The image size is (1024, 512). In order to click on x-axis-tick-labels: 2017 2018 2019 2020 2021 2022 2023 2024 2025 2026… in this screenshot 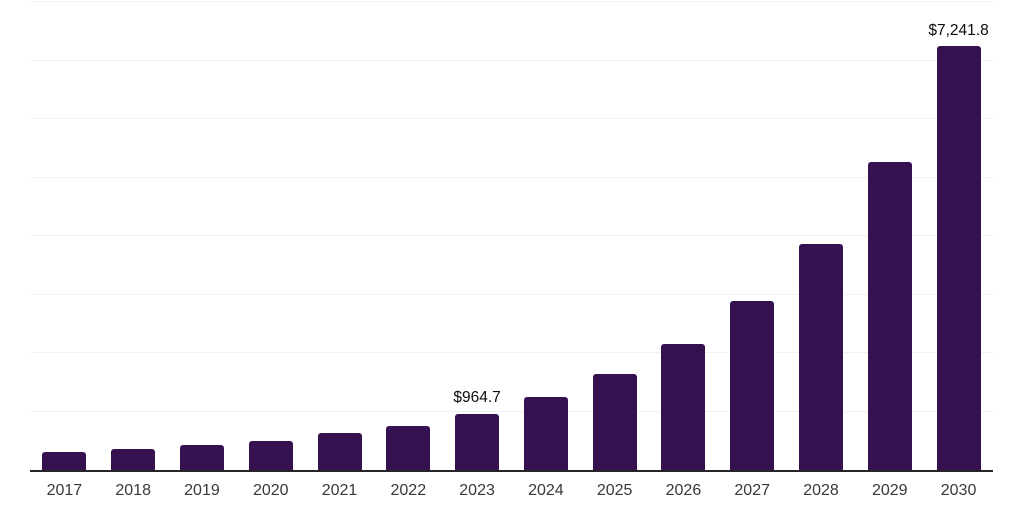, I will do `click(511, 487)`.